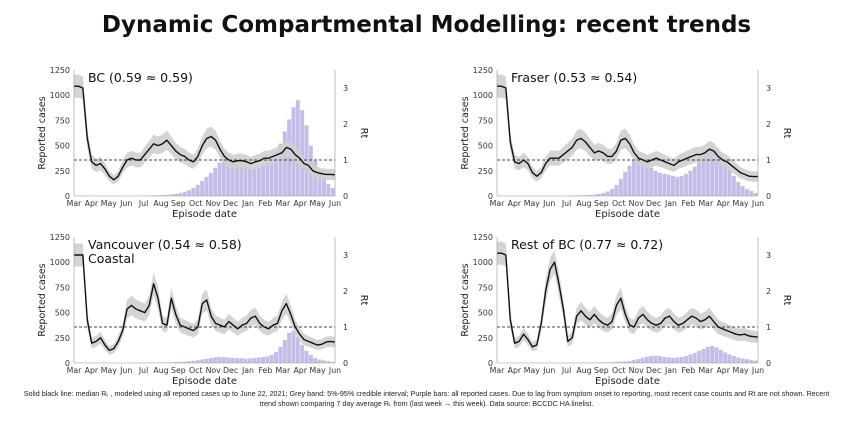 This screenshot has width=853, height=425. What do you see at coordinates (485, 146) in the screenshot?
I see `y-tick-label: 500` at bounding box center [485, 146].